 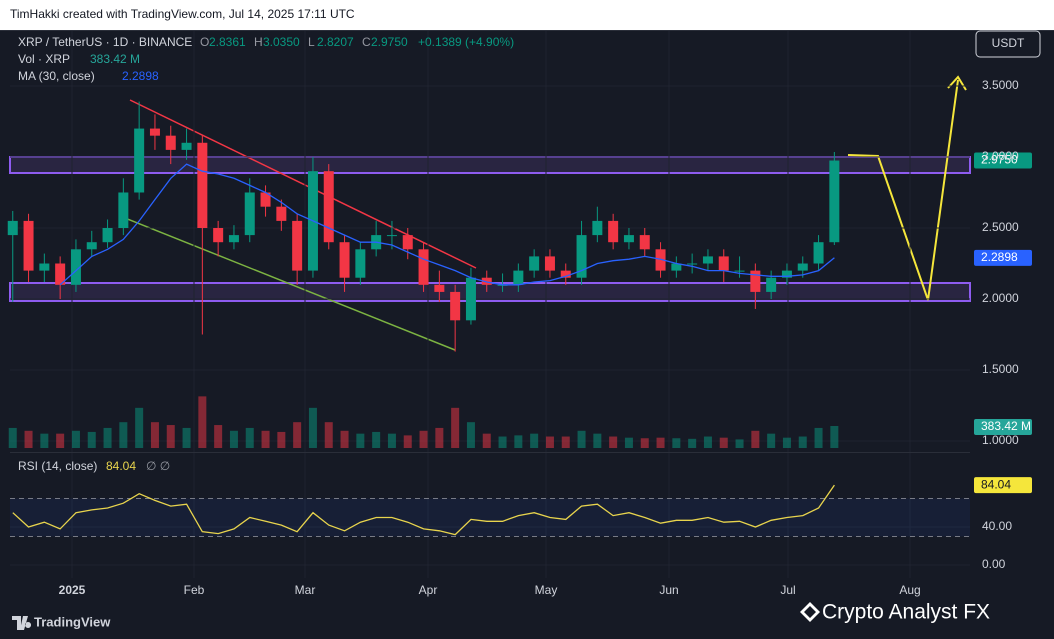 I want to click on rsi-tag-bg, so click(x=1003, y=485).